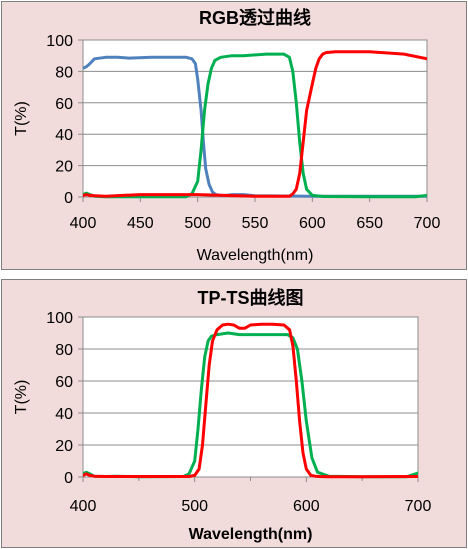 The width and height of the screenshot is (468, 549). What do you see at coordinates (369, 223) in the screenshot?
I see `x-tick-label: 650` at bounding box center [369, 223].